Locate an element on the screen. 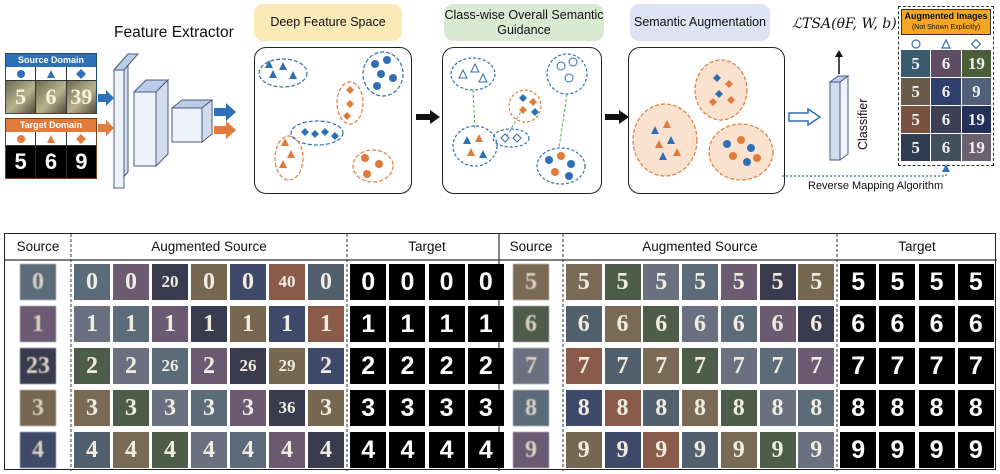  source-digit-image: 39 is located at coordinates (81, 97).